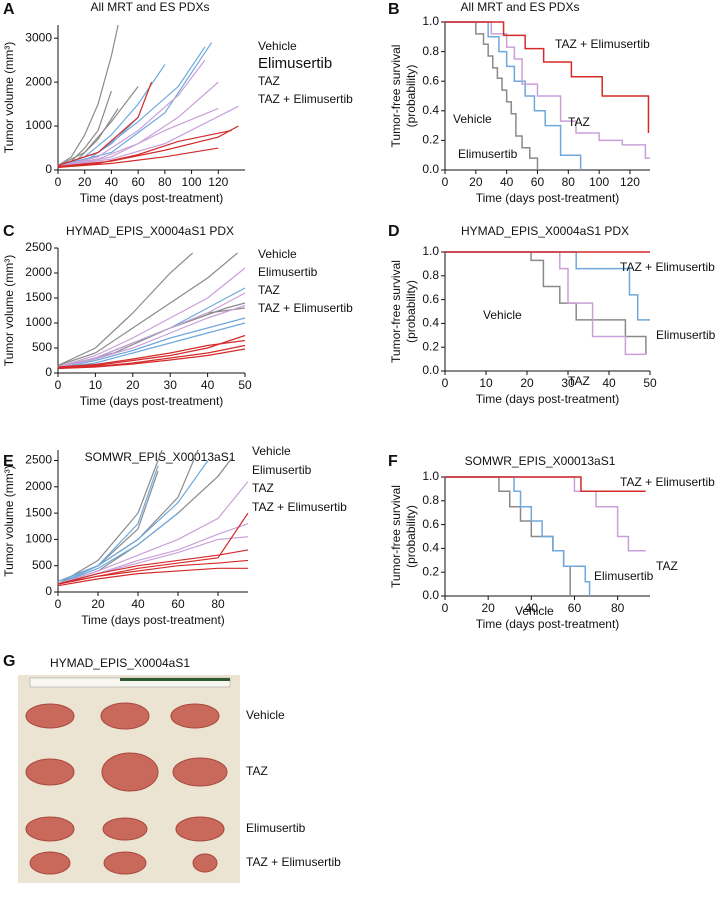 The image size is (719, 900). Describe the element at coordinates (394, 9) in the screenshot. I see `panel-letter: B` at that location.